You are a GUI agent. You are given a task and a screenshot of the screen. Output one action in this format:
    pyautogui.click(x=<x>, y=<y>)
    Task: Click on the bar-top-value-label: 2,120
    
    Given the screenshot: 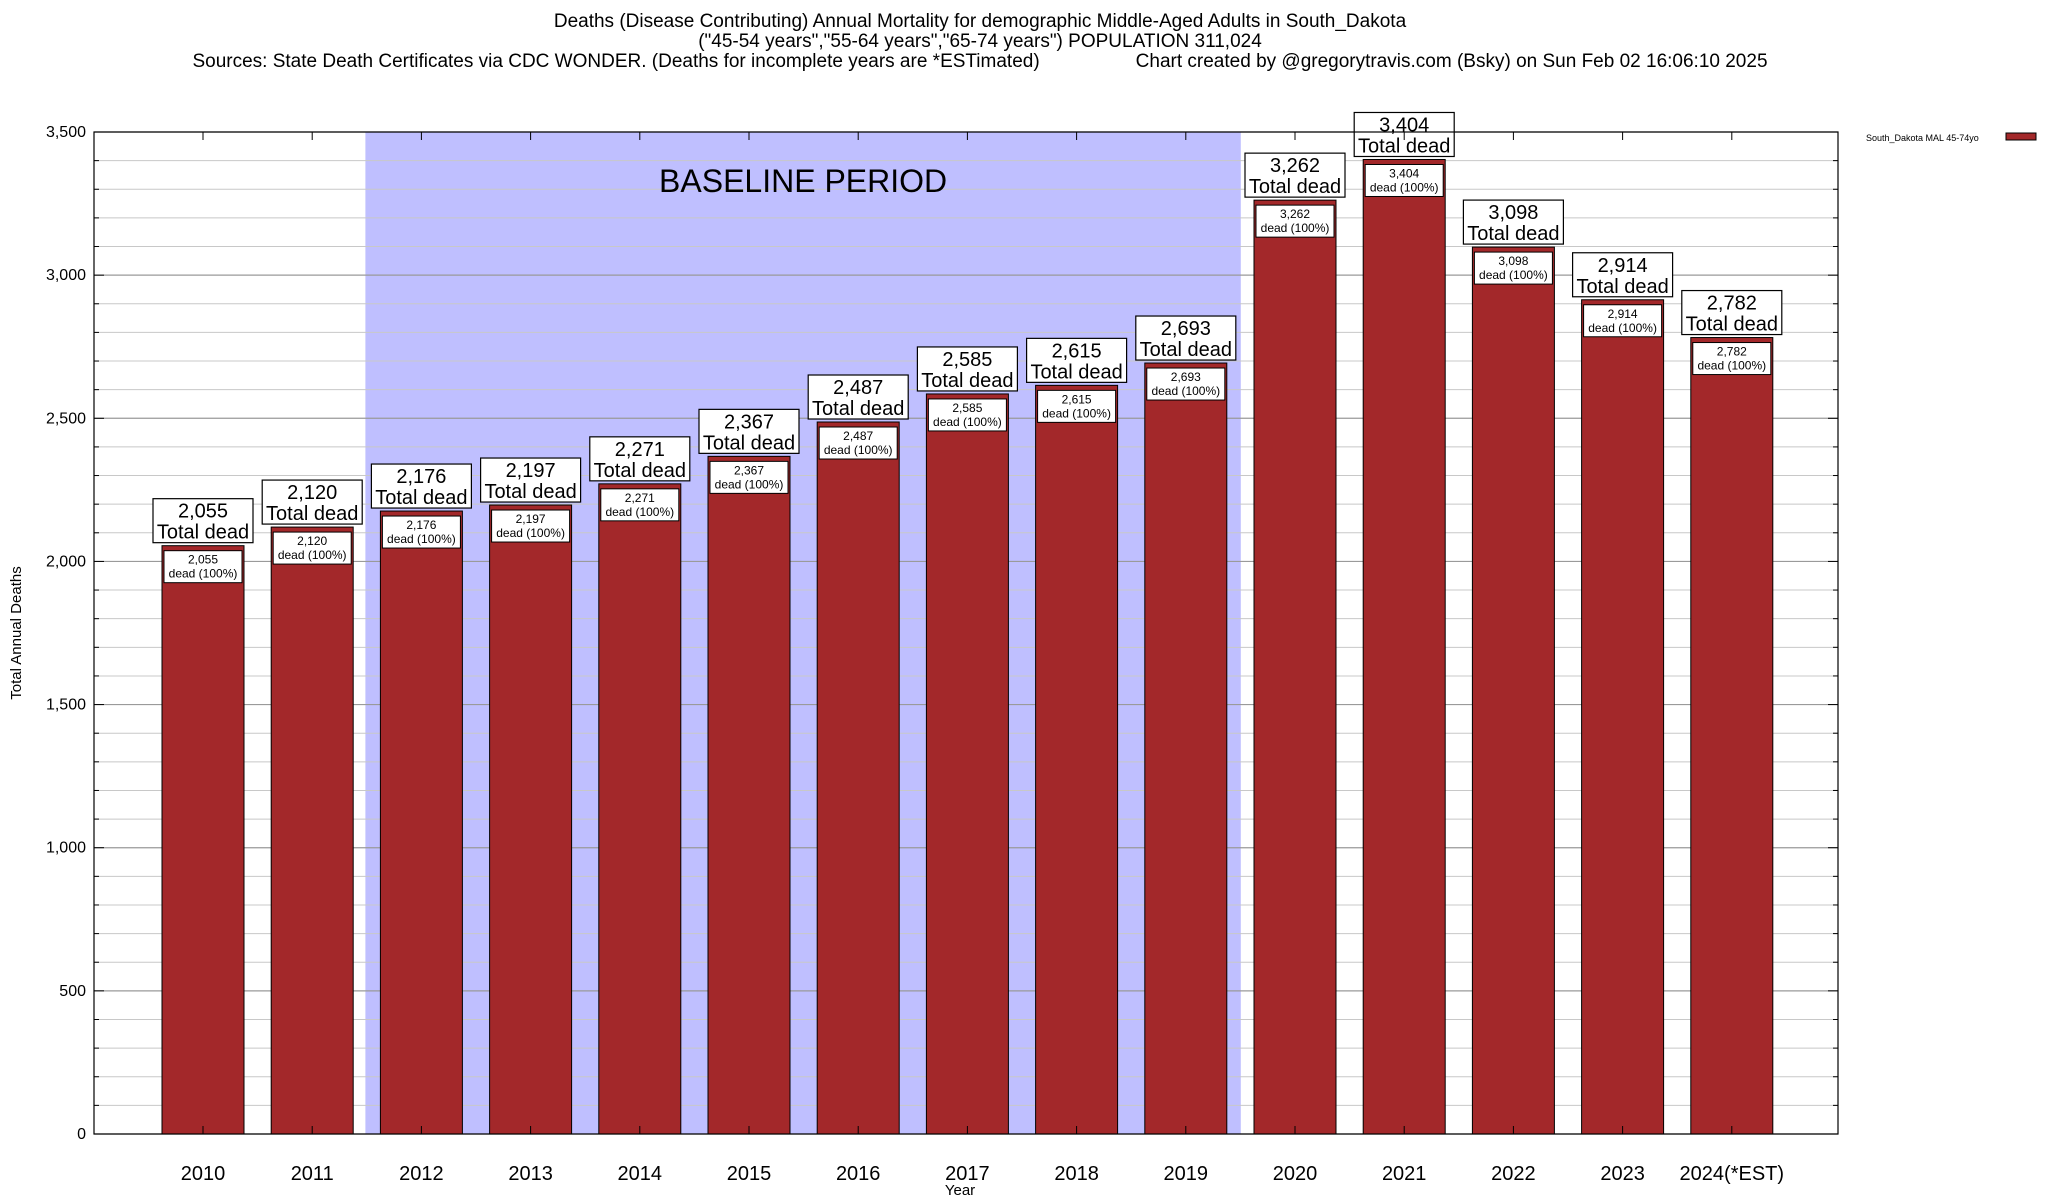 What is the action you would take?
    pyautogui.click(x=312, y=493)
    